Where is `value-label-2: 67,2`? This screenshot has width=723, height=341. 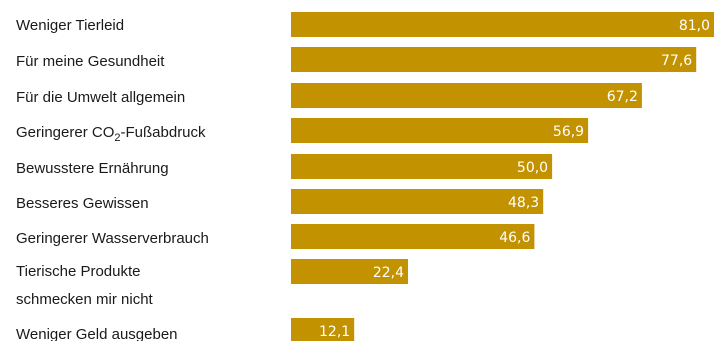 value-label-2: 67,2 is located at coordinates (622, 97).